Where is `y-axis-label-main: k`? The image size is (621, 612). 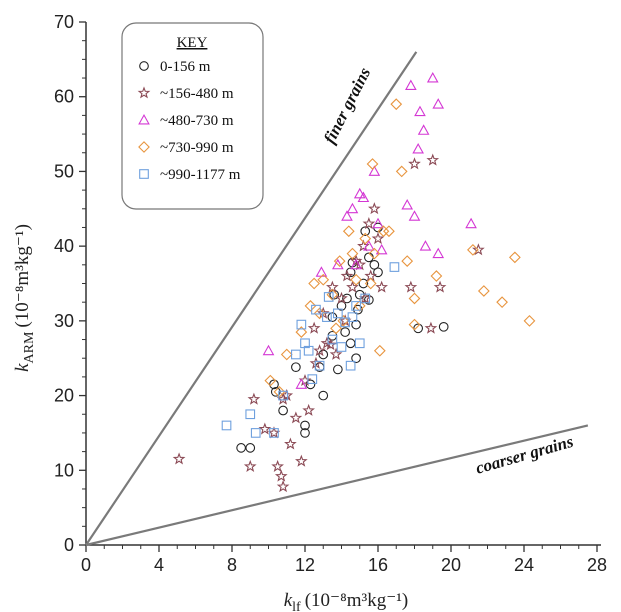 y-axis-label-main: k is located at coordinates (22, 367).